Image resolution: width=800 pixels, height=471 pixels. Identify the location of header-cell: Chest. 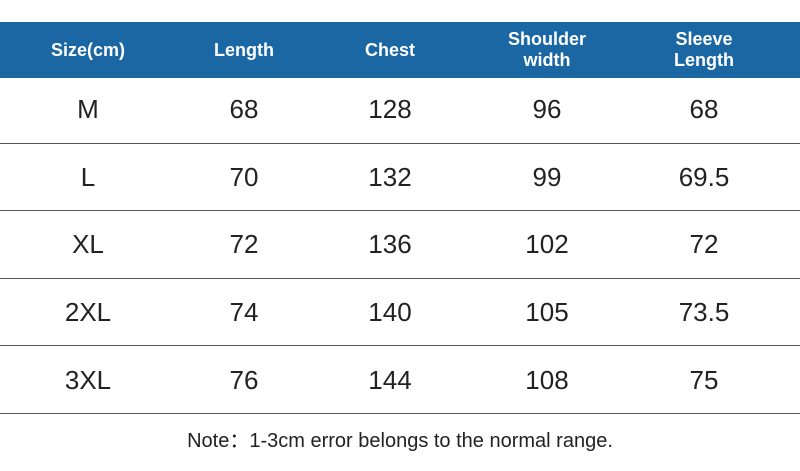
(389, 49).